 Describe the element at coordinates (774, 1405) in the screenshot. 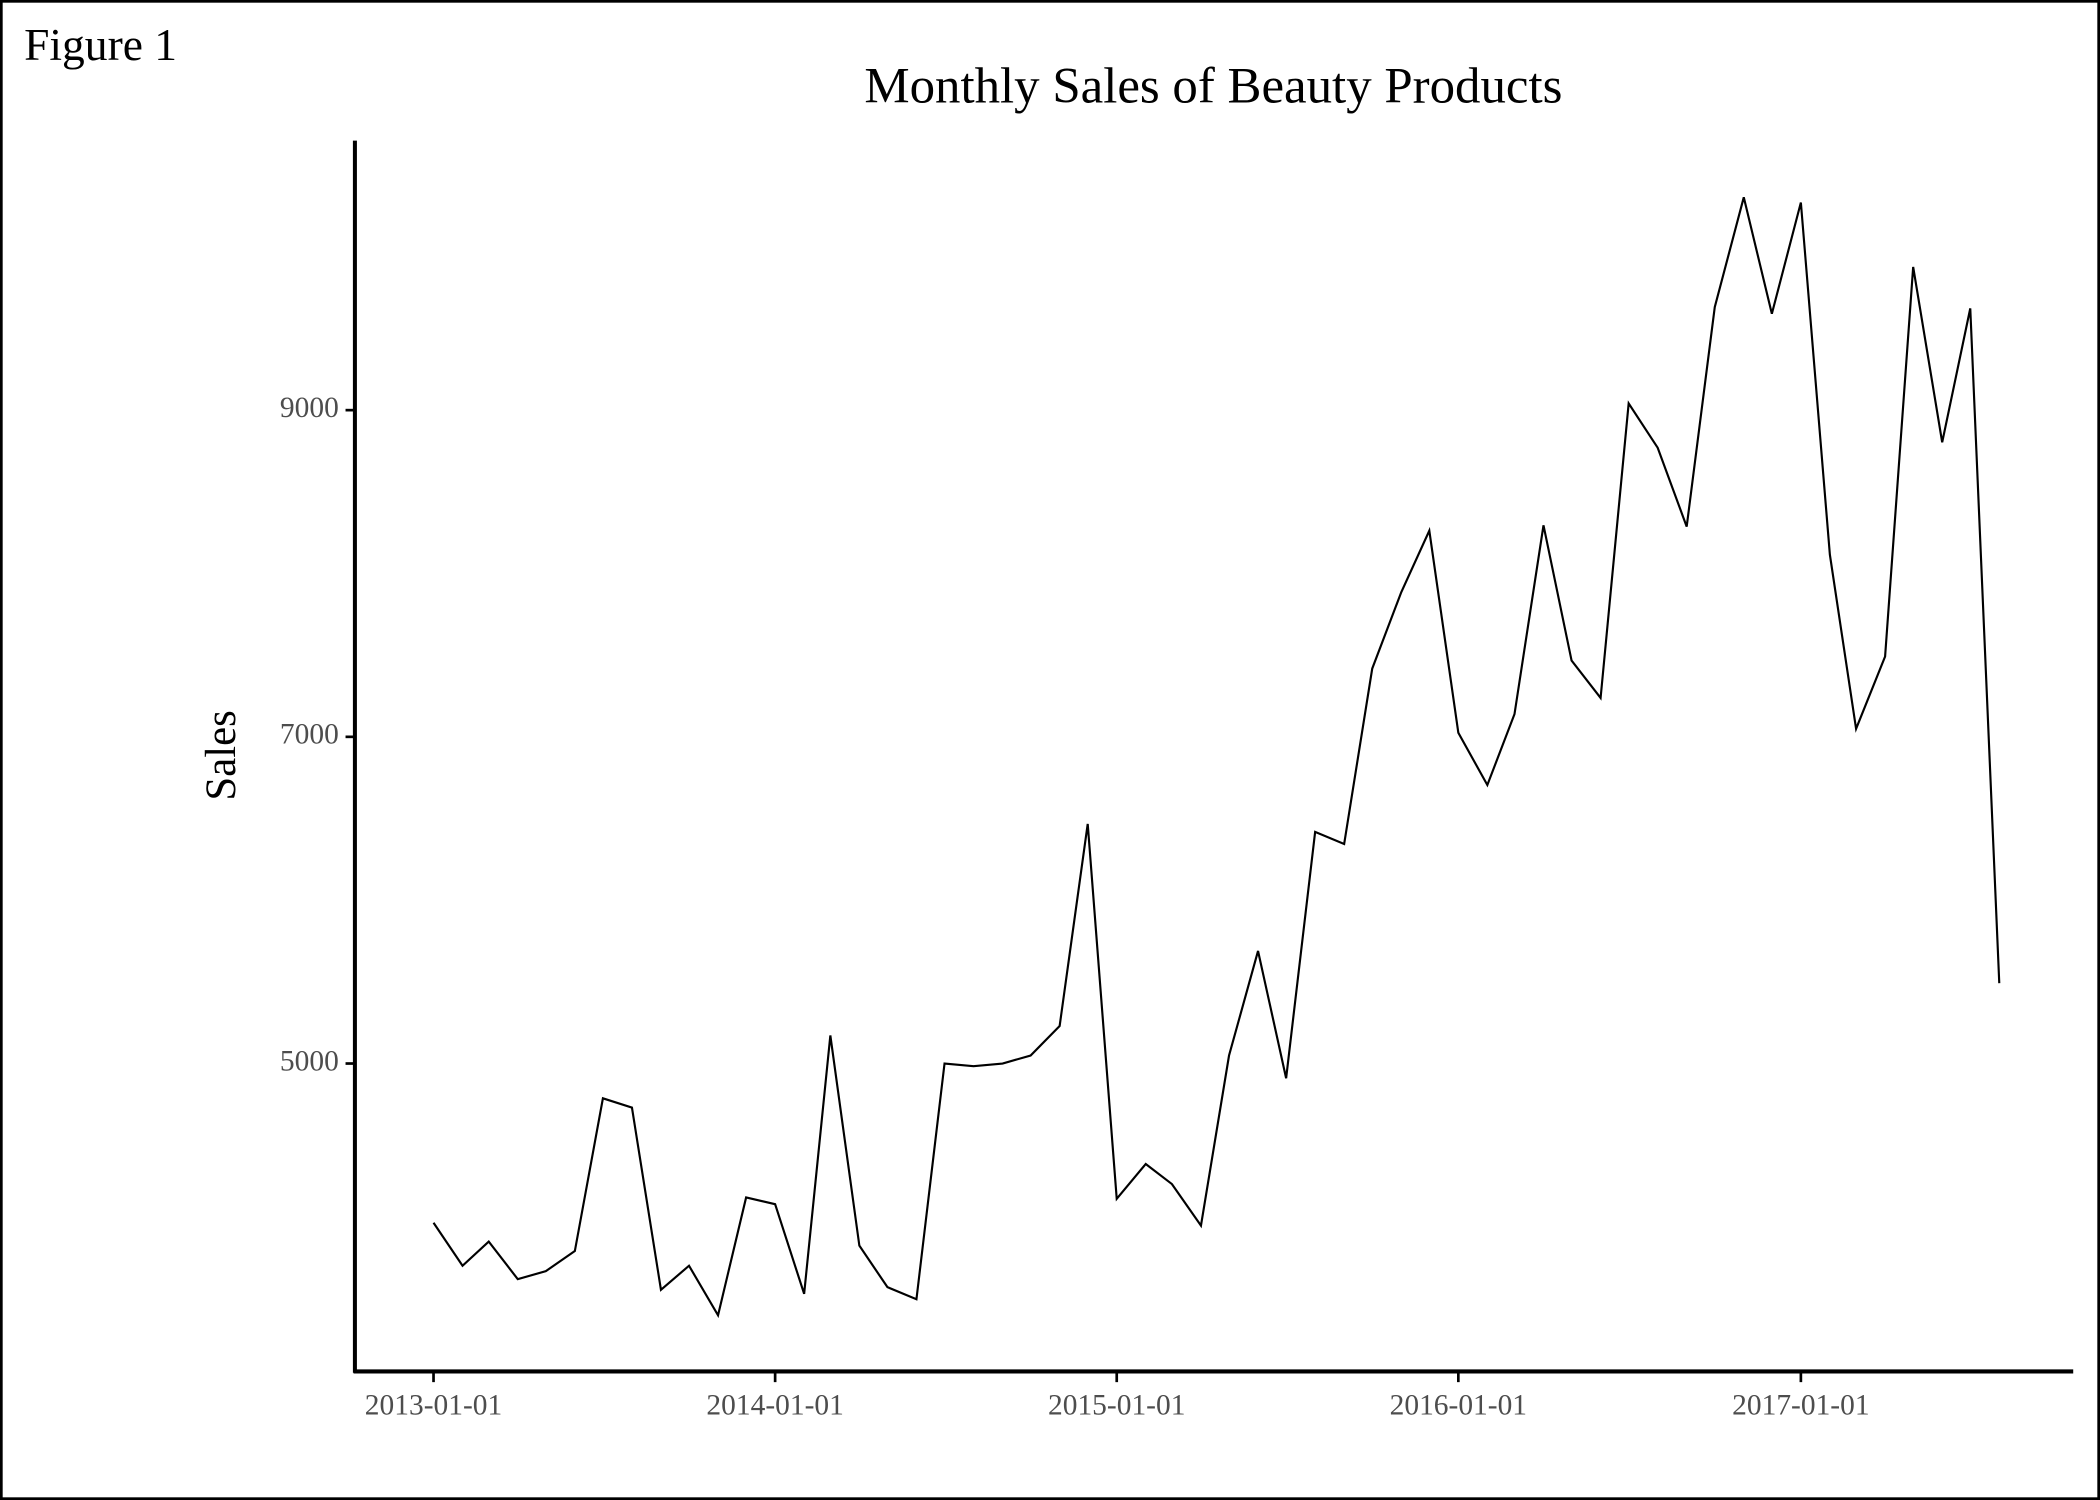

I see `x-tick-label: 2014-01-01` at that location.